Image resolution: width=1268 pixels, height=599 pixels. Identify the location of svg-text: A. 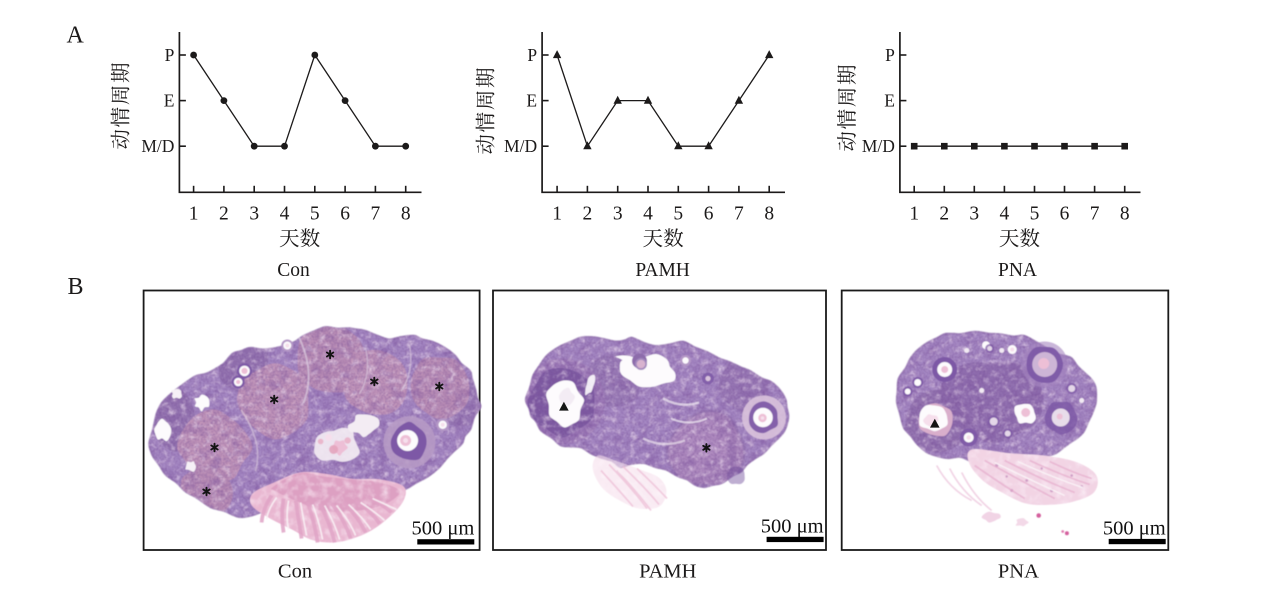
(76, 36).